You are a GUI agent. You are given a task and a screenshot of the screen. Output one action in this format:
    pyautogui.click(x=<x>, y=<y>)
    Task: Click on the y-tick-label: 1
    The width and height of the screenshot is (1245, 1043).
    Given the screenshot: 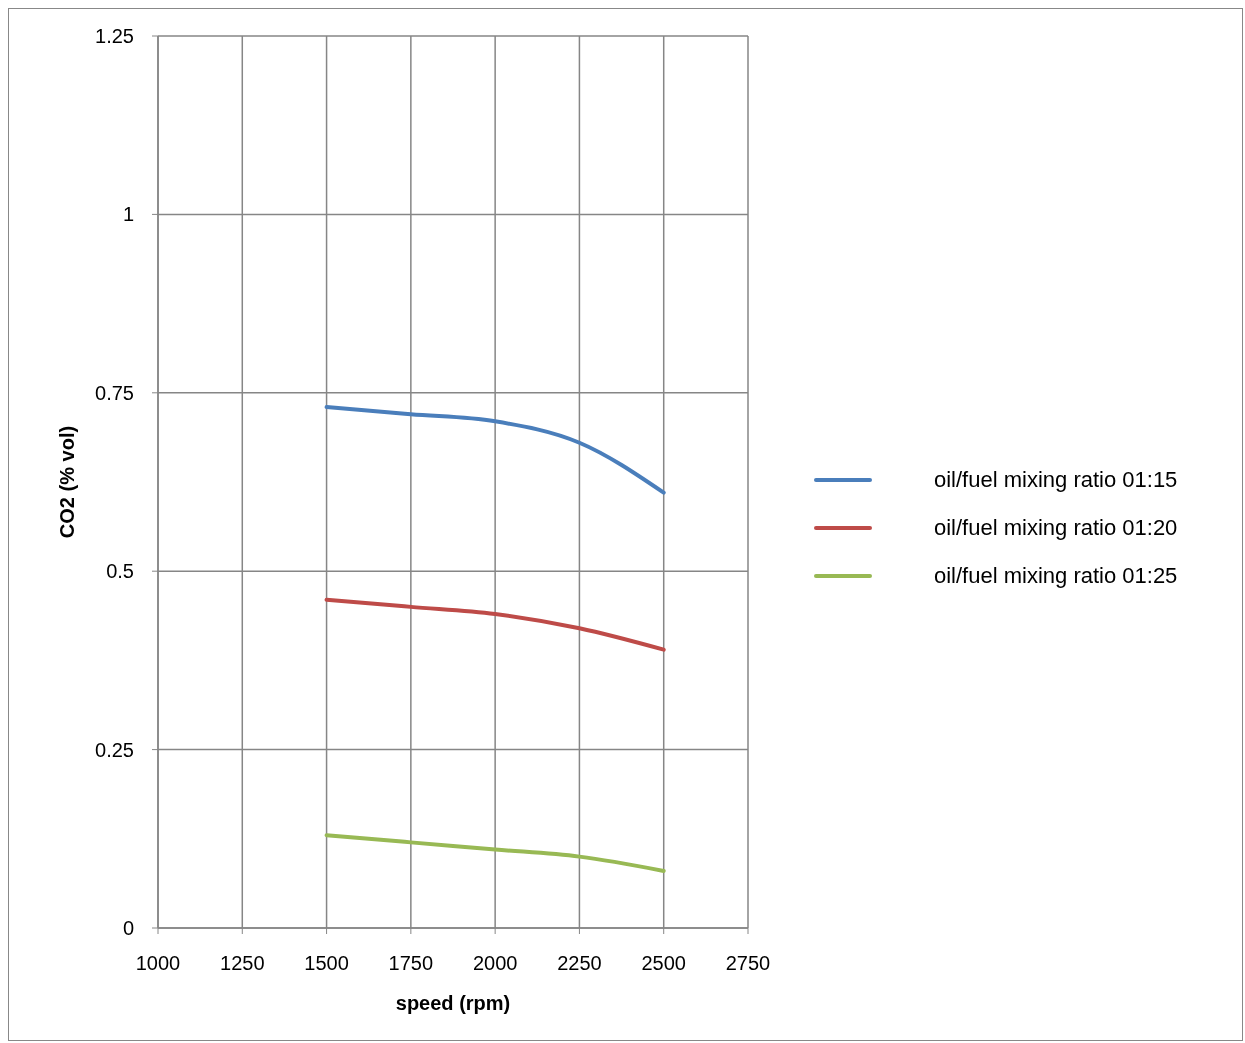 What is the action you would take?
    pyautogui.click(x=128, y=214)
    